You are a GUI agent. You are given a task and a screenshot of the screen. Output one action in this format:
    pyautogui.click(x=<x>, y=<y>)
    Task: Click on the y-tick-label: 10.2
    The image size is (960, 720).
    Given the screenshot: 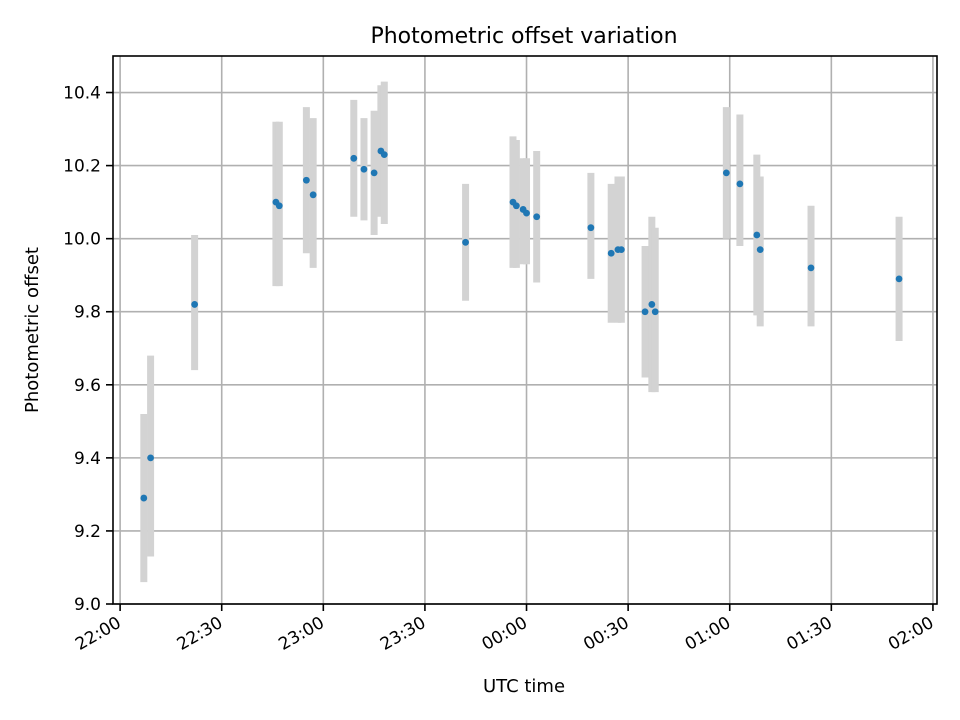 What is the action you would take?
    pyautogui.click(x=82, y=167)
    